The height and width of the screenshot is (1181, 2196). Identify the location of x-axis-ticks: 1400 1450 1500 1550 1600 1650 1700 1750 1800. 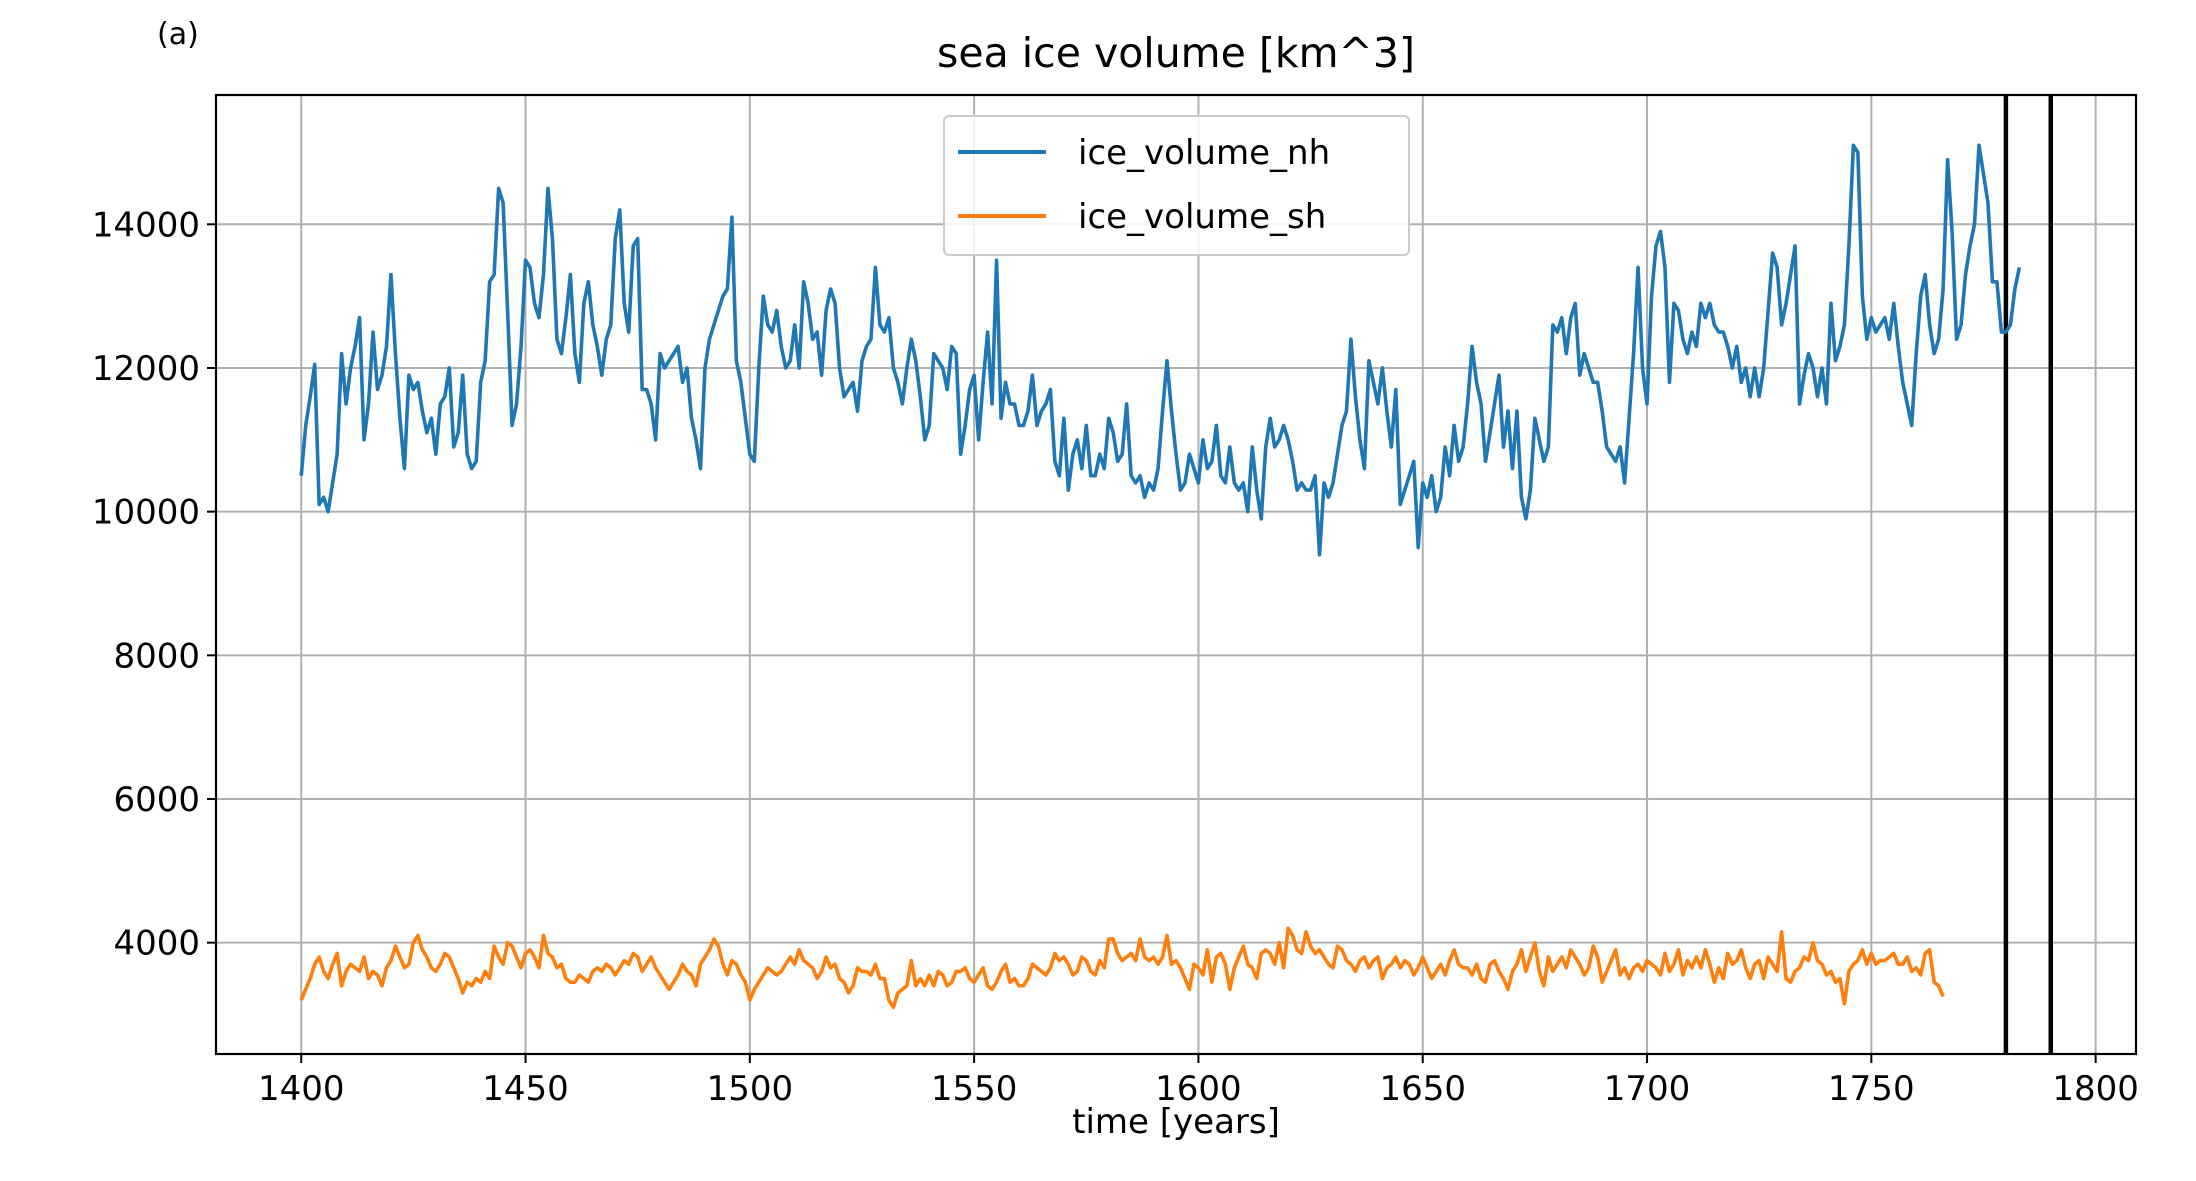
(1198, 1081).